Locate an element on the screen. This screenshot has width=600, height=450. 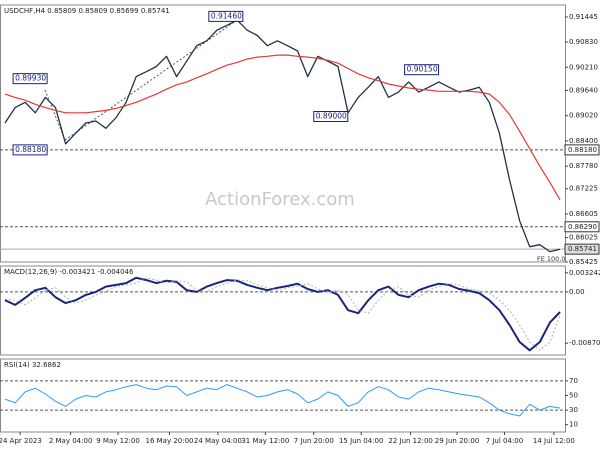
panel-title: MACD(12,26,9) -0.003421 -0.004046 is located at coordinates (69, 272).